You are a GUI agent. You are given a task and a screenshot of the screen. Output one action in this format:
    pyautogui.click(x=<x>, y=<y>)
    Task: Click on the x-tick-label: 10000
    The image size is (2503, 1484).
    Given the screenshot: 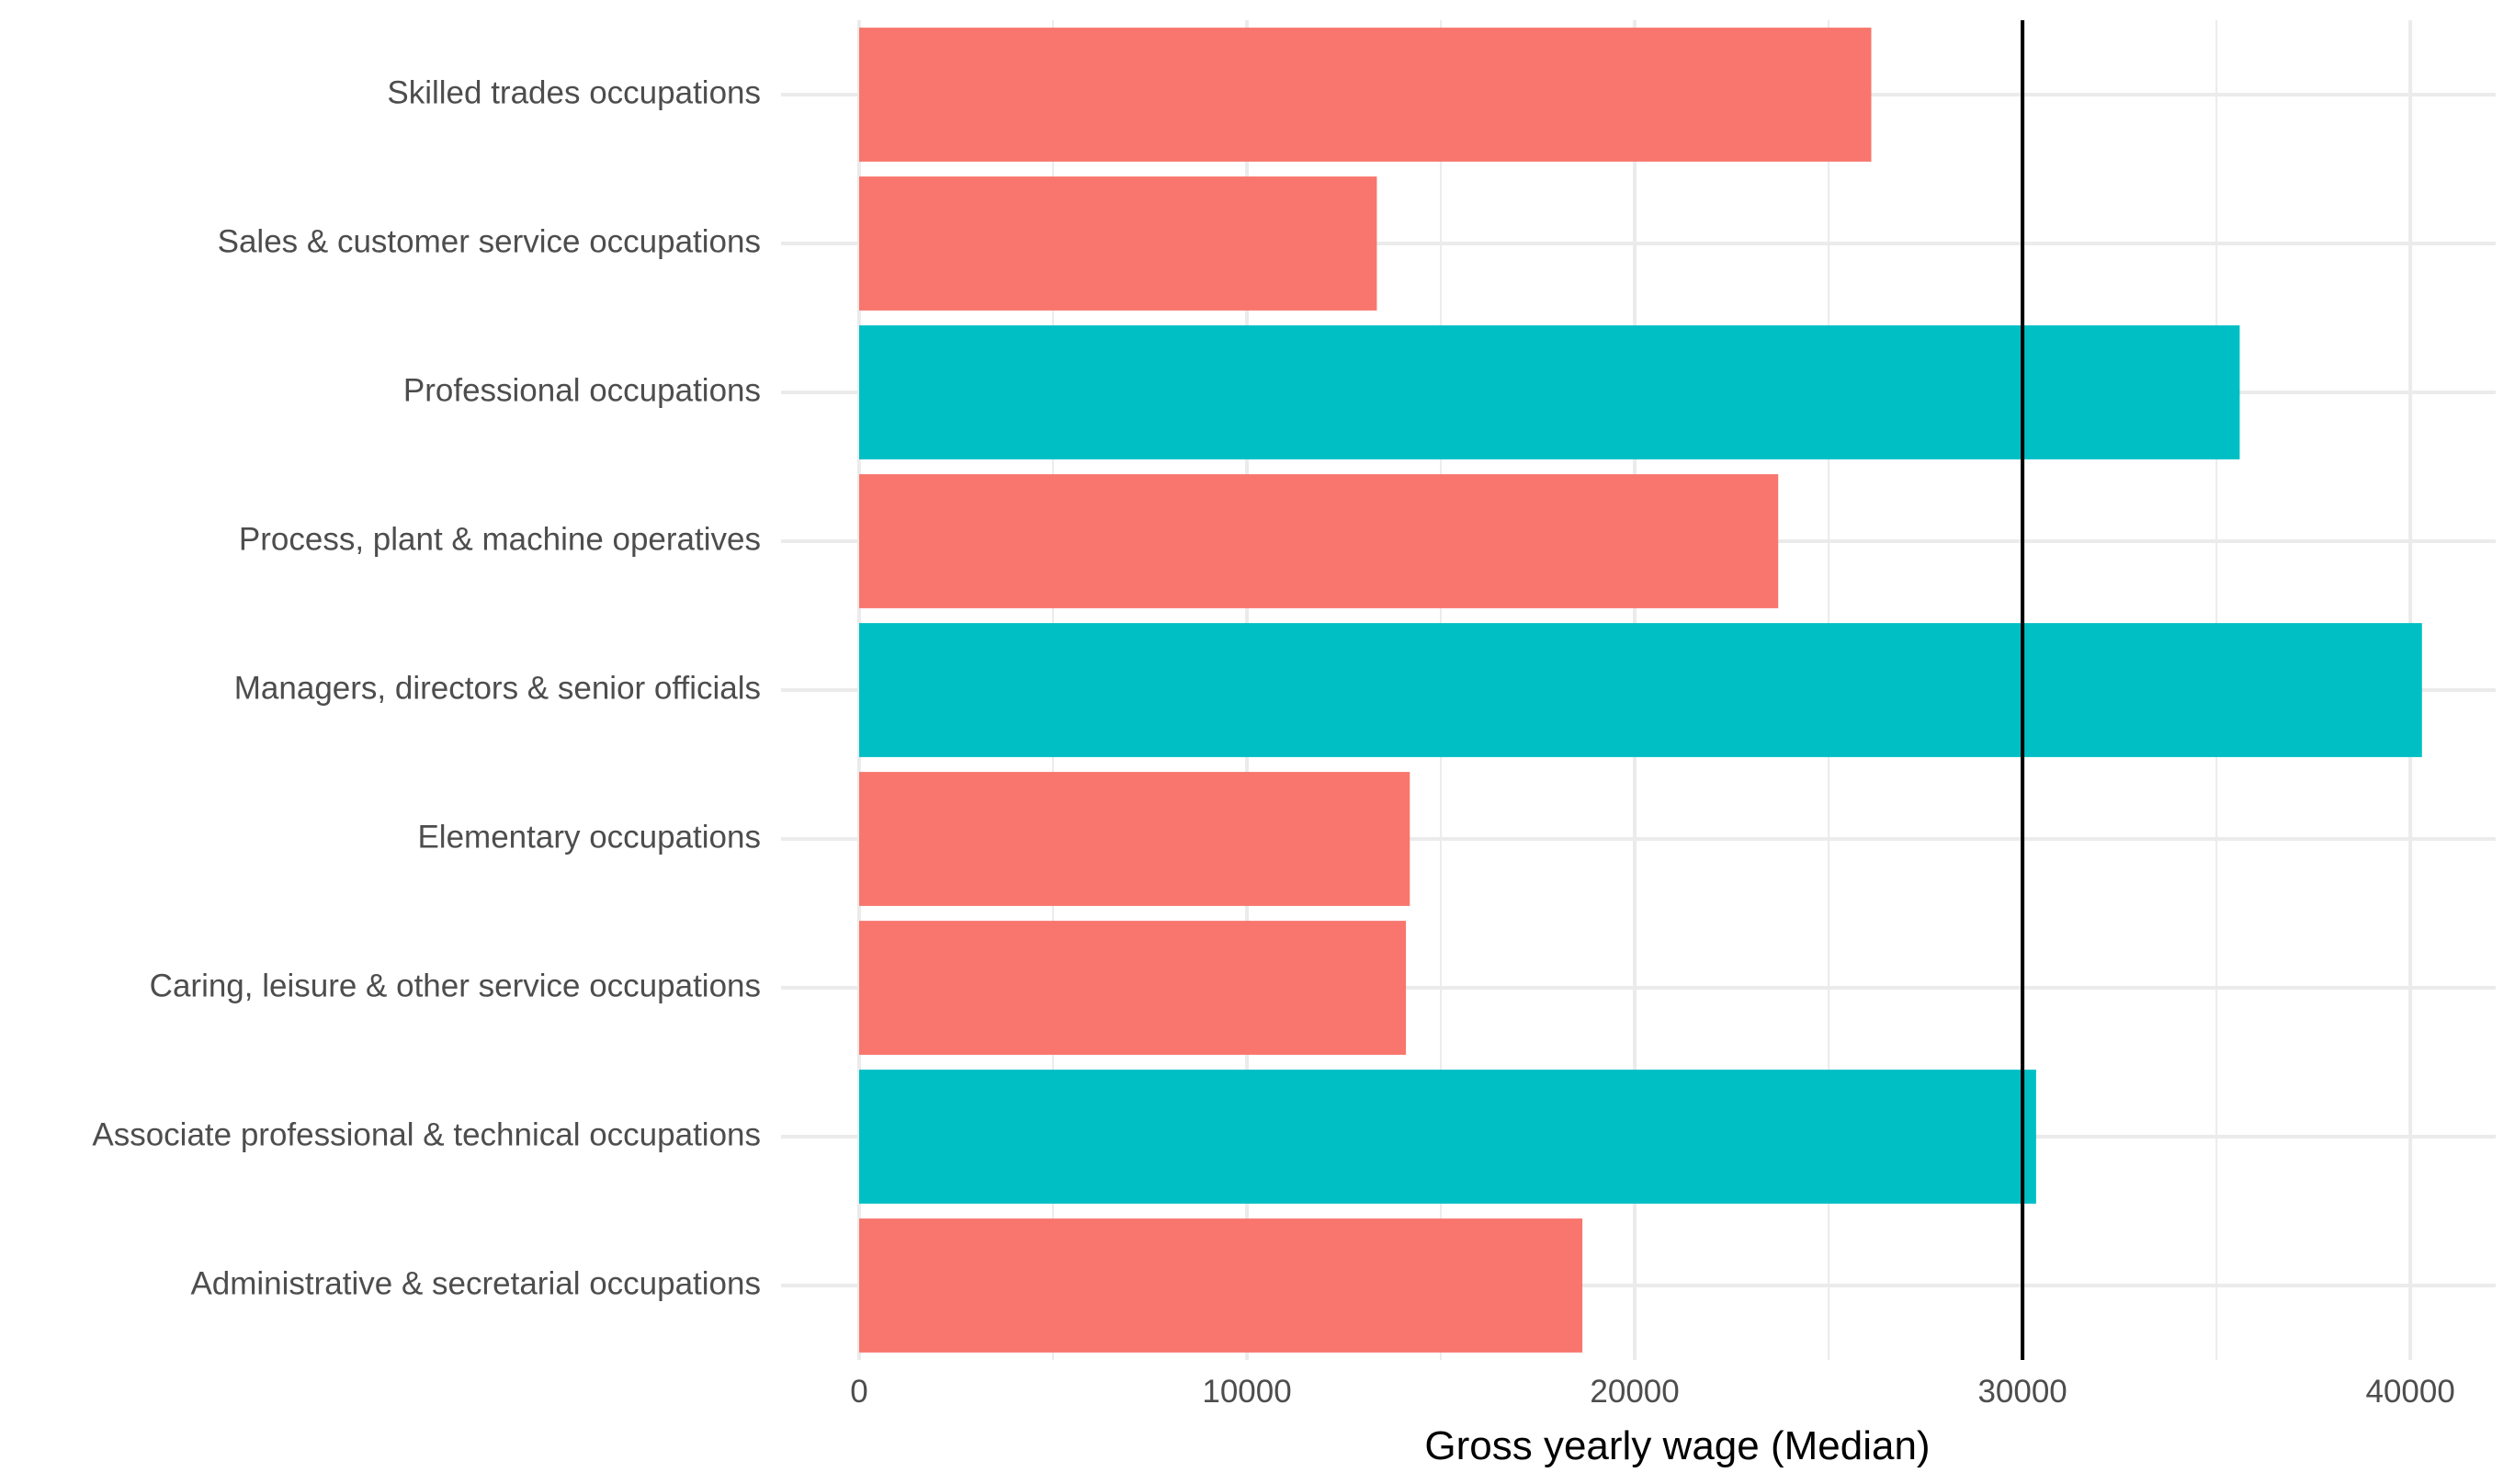 What is the action you would take?
    pyautogui.click(x=1246, y=1392)
    